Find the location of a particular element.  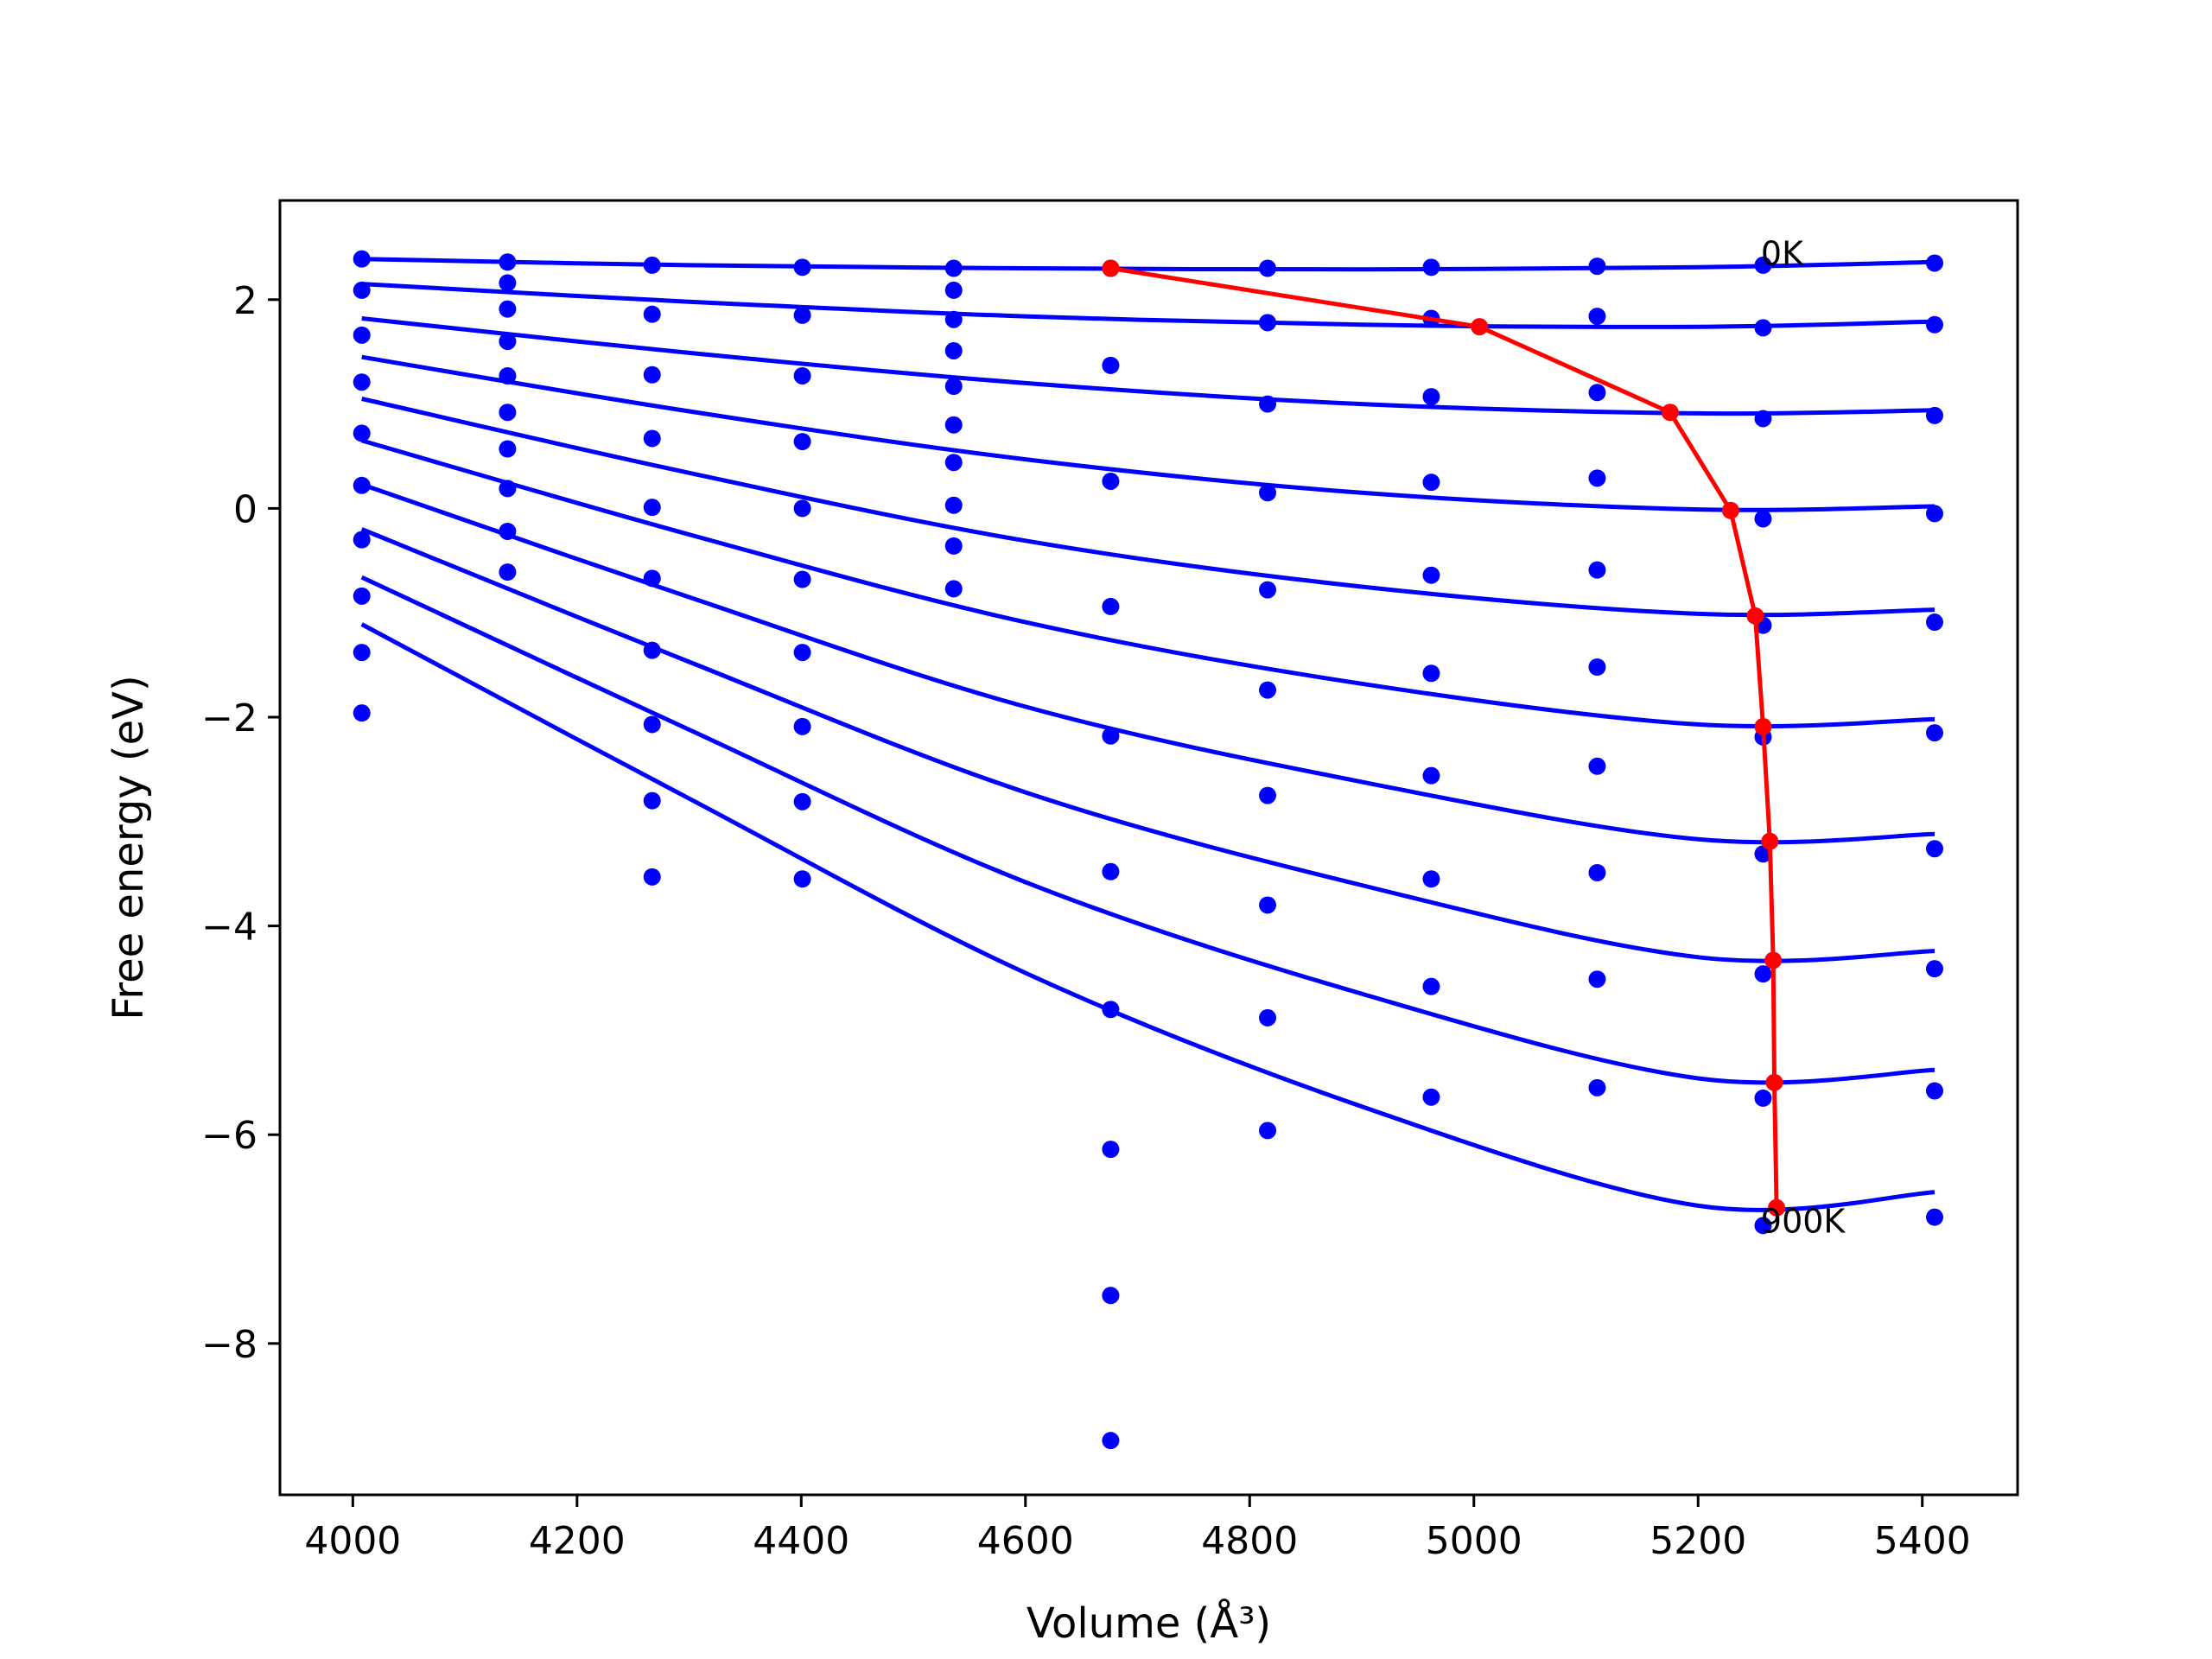

y-tick-label: −2 is located at coordinates (229, 718).